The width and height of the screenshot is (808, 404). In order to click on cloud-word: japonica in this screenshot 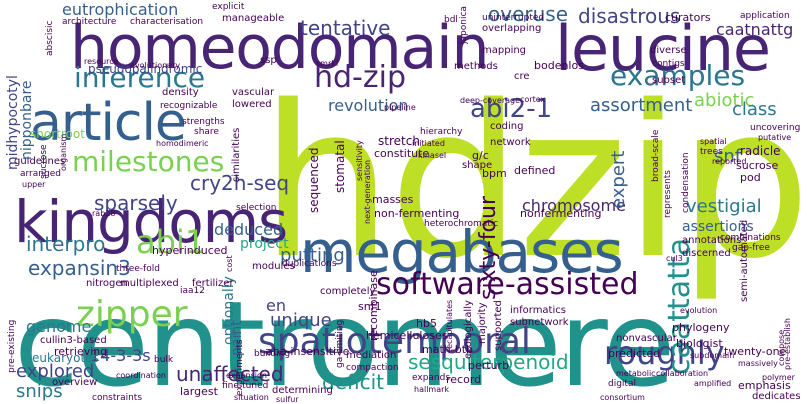, I will do `click(464, 25)`.